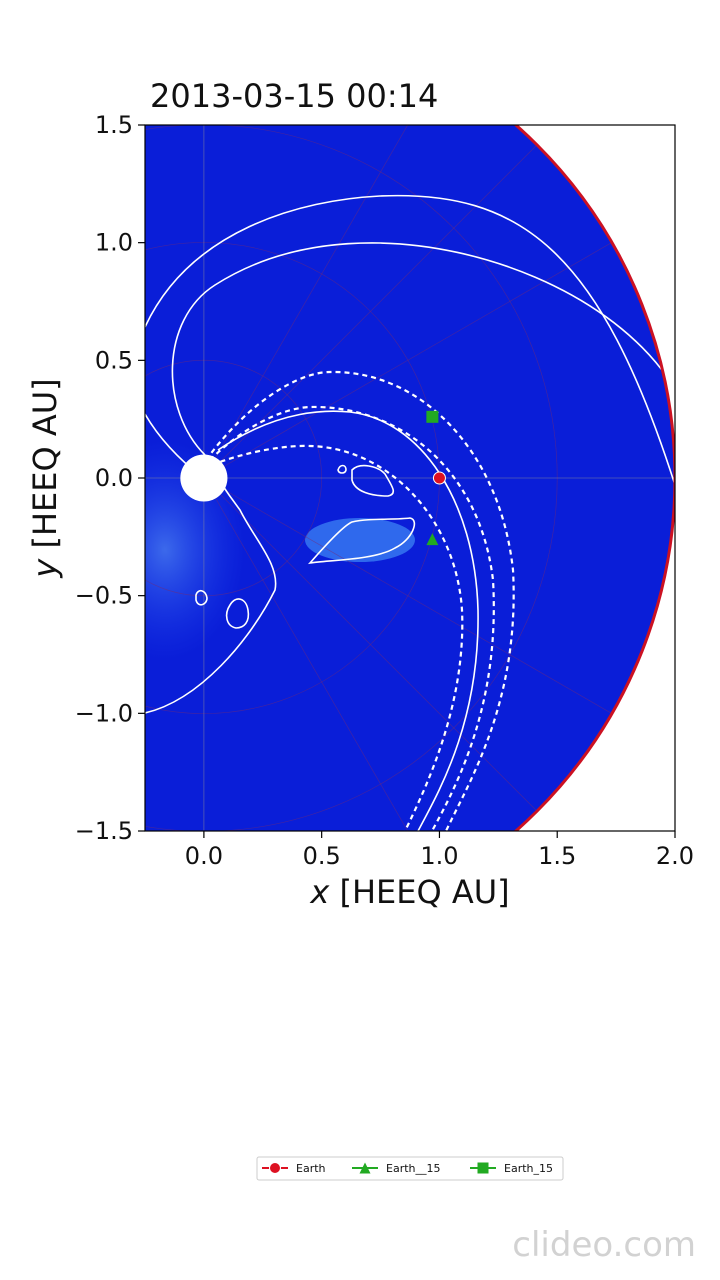  Describe the element at coordinates (419, 892) in the screenshot. I see `x-axis-label-unit: [HEEQ AU]` at that location.